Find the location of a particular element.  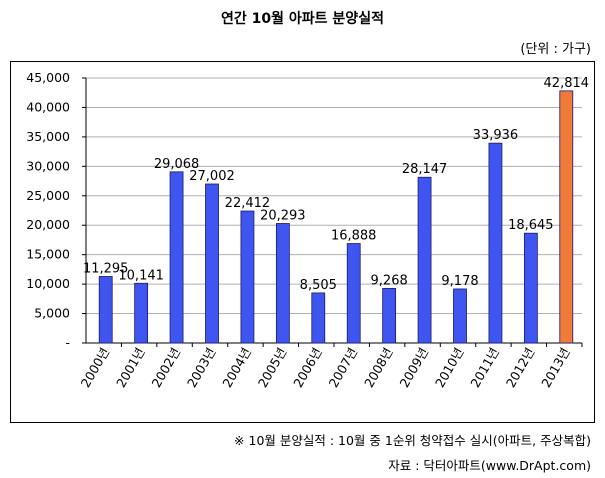

y-tick-label: - is located at coordinates (67, 342).